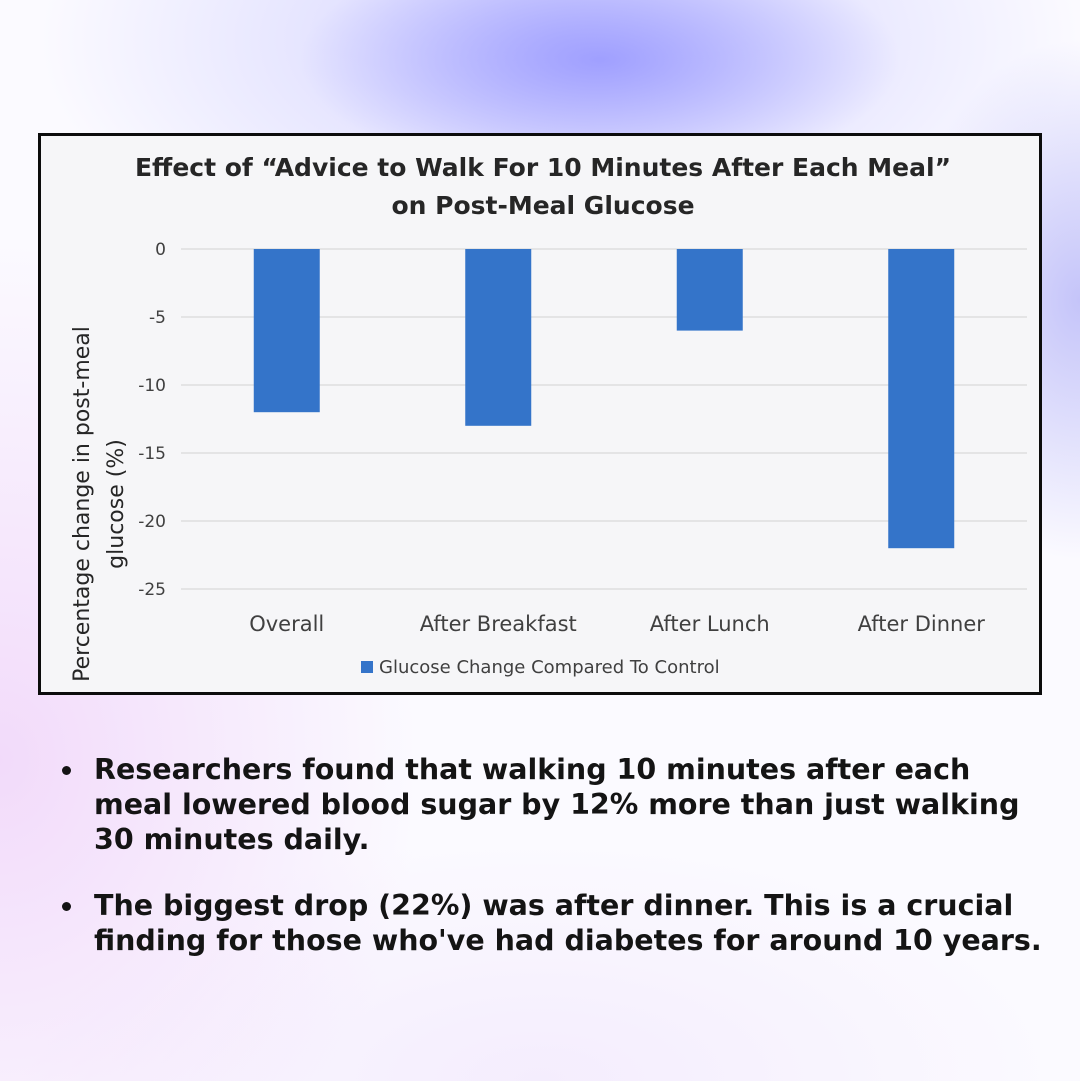  I want to click on y-tick-labels: 0 -5 -10 -15 -20 -25, so click(152, 420).